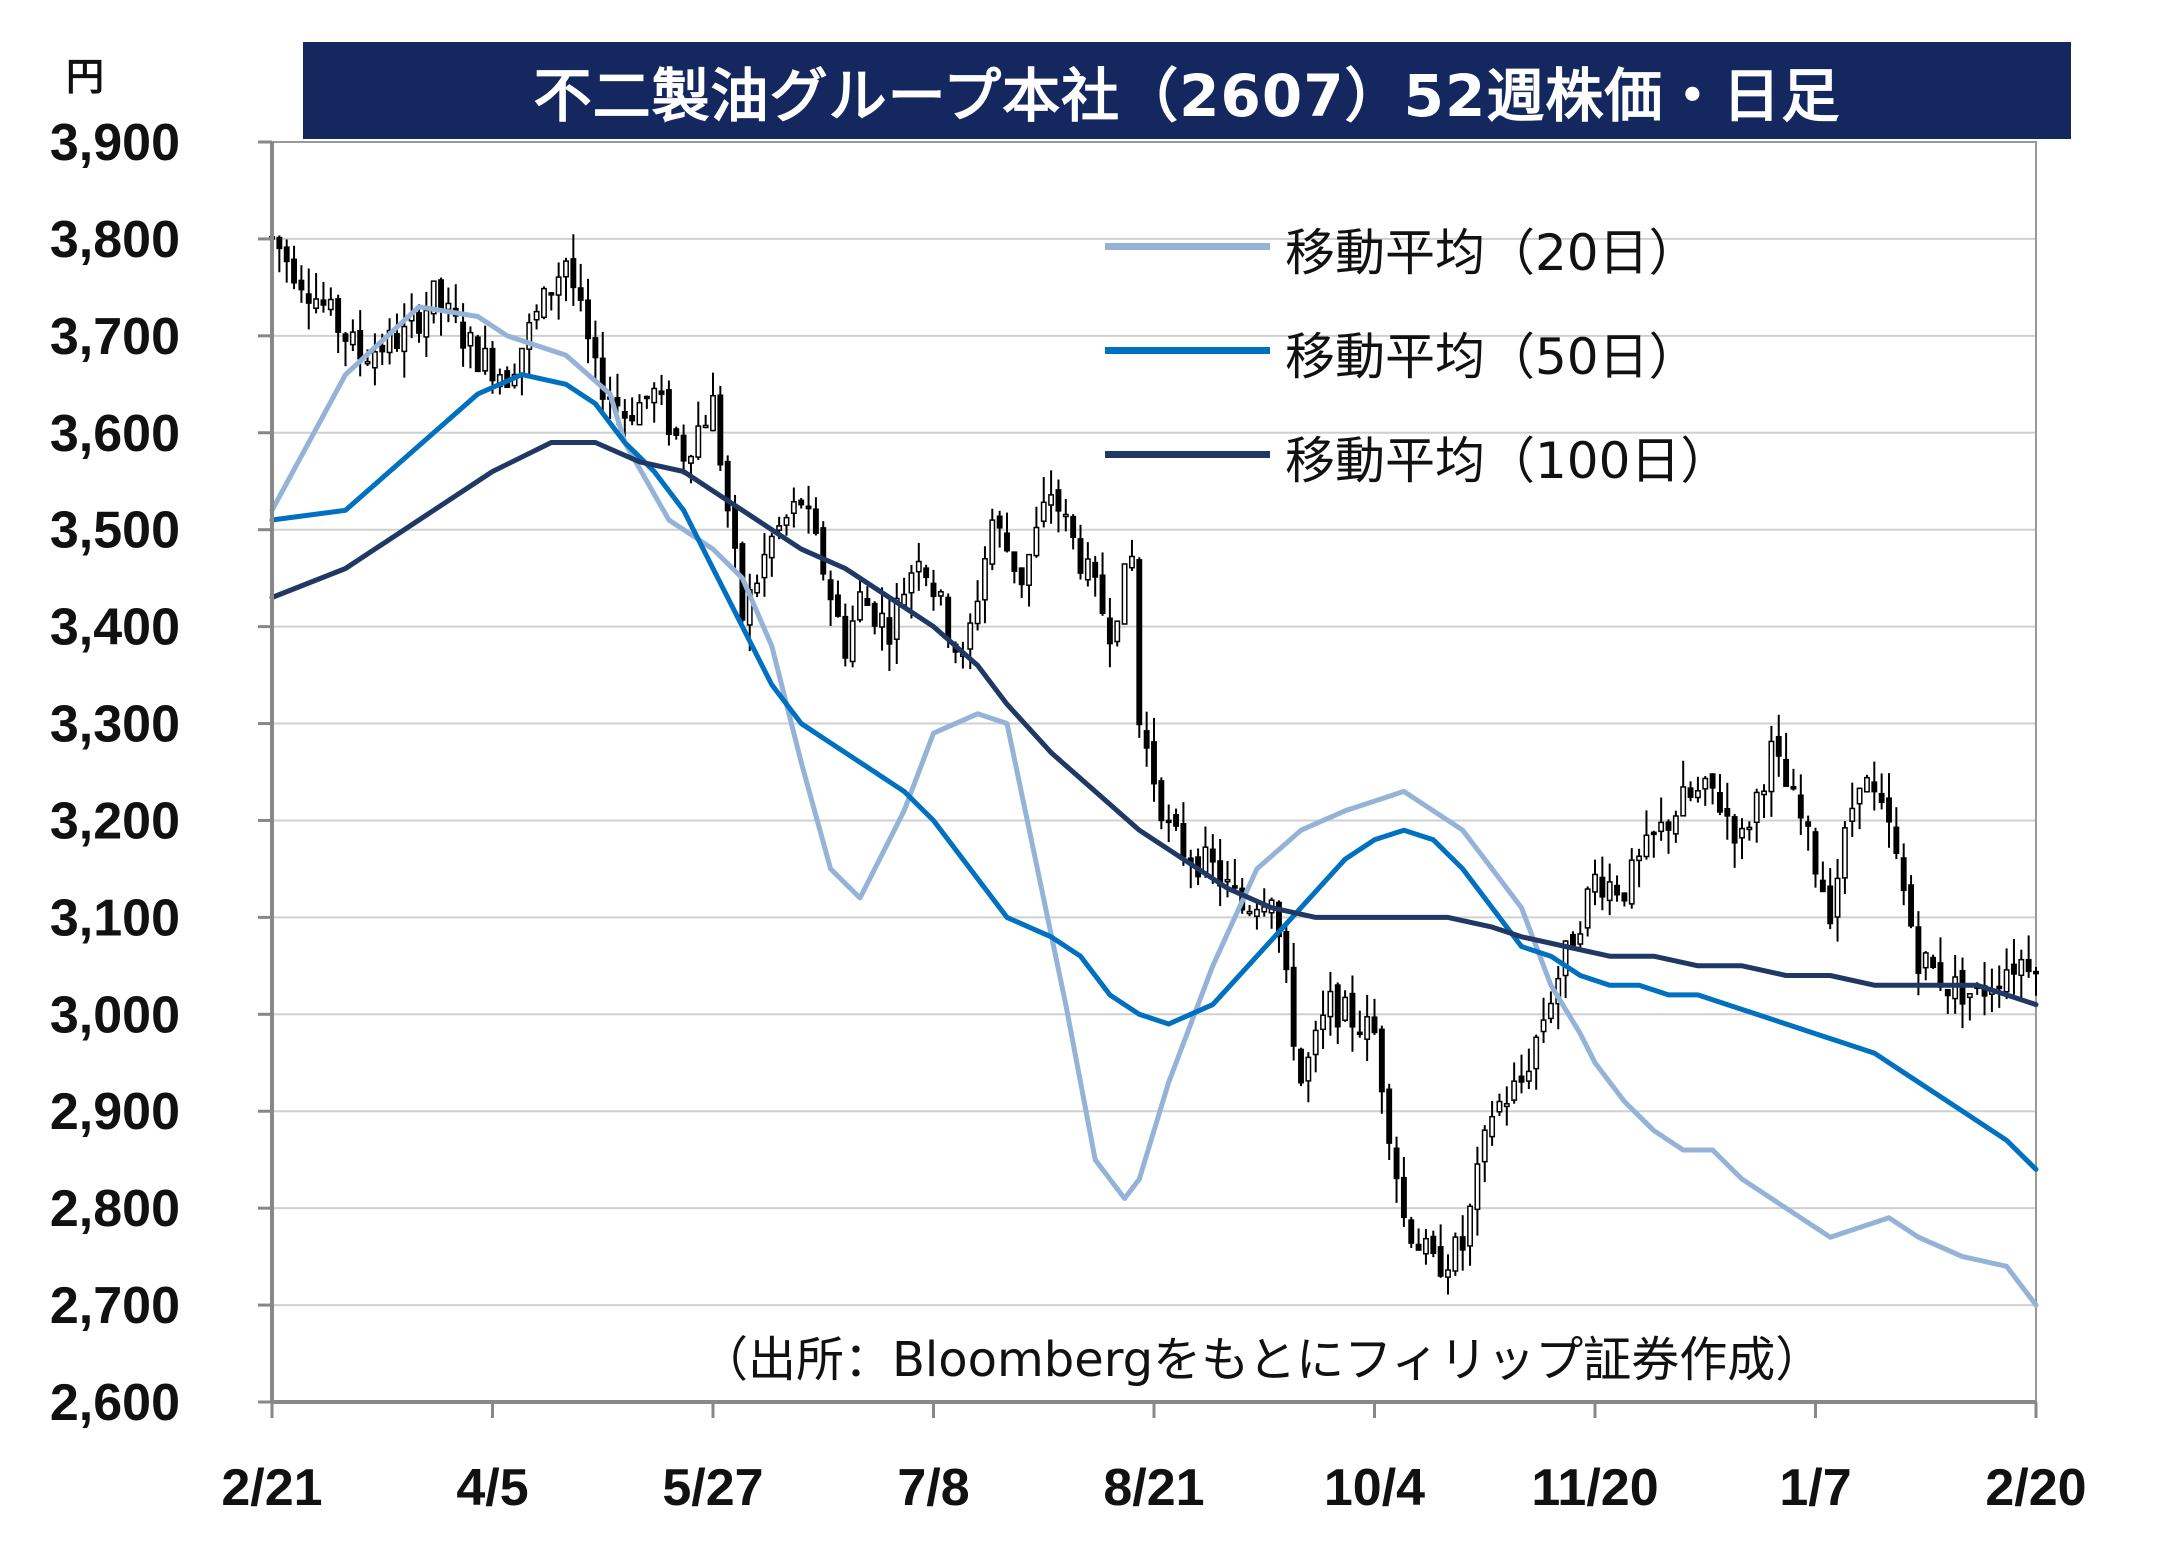 The height and width of the screenshot is (1541, 2167). I want to click on chart-title: 不二製油グループ本社（2607）52週株価・日足, so click(1187, 95).